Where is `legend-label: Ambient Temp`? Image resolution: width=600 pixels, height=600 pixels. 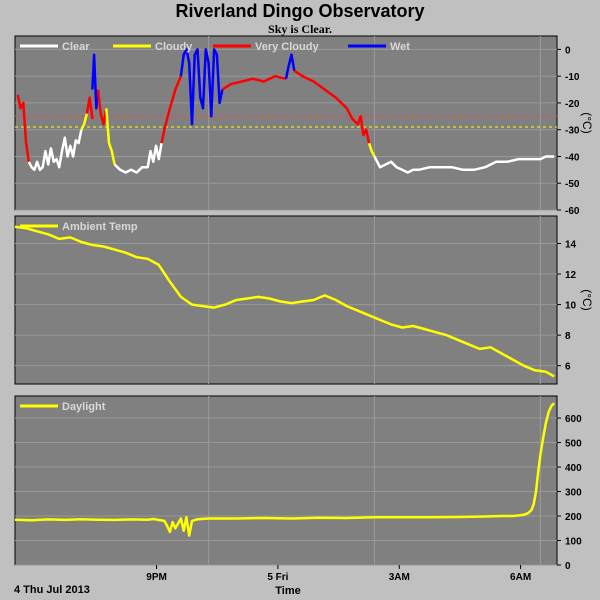
legend-label: Ambient Temp is located at coordinates (100, 227).